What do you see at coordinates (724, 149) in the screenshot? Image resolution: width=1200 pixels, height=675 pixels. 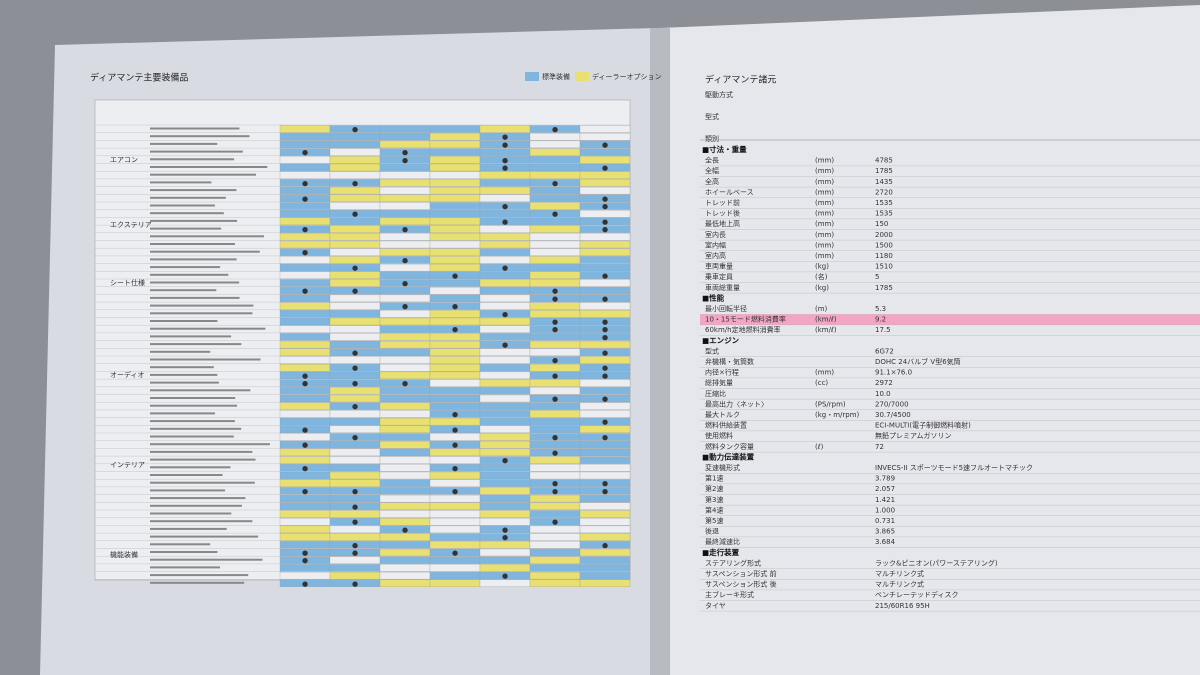 I see `section-heading: ■寸法・重量` at bounding box center [724, 149].